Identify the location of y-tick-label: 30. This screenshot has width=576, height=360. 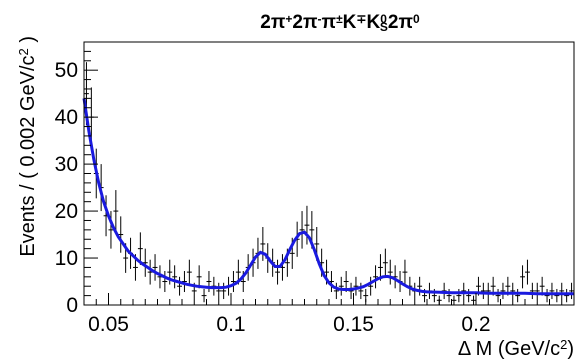
(66, 164).